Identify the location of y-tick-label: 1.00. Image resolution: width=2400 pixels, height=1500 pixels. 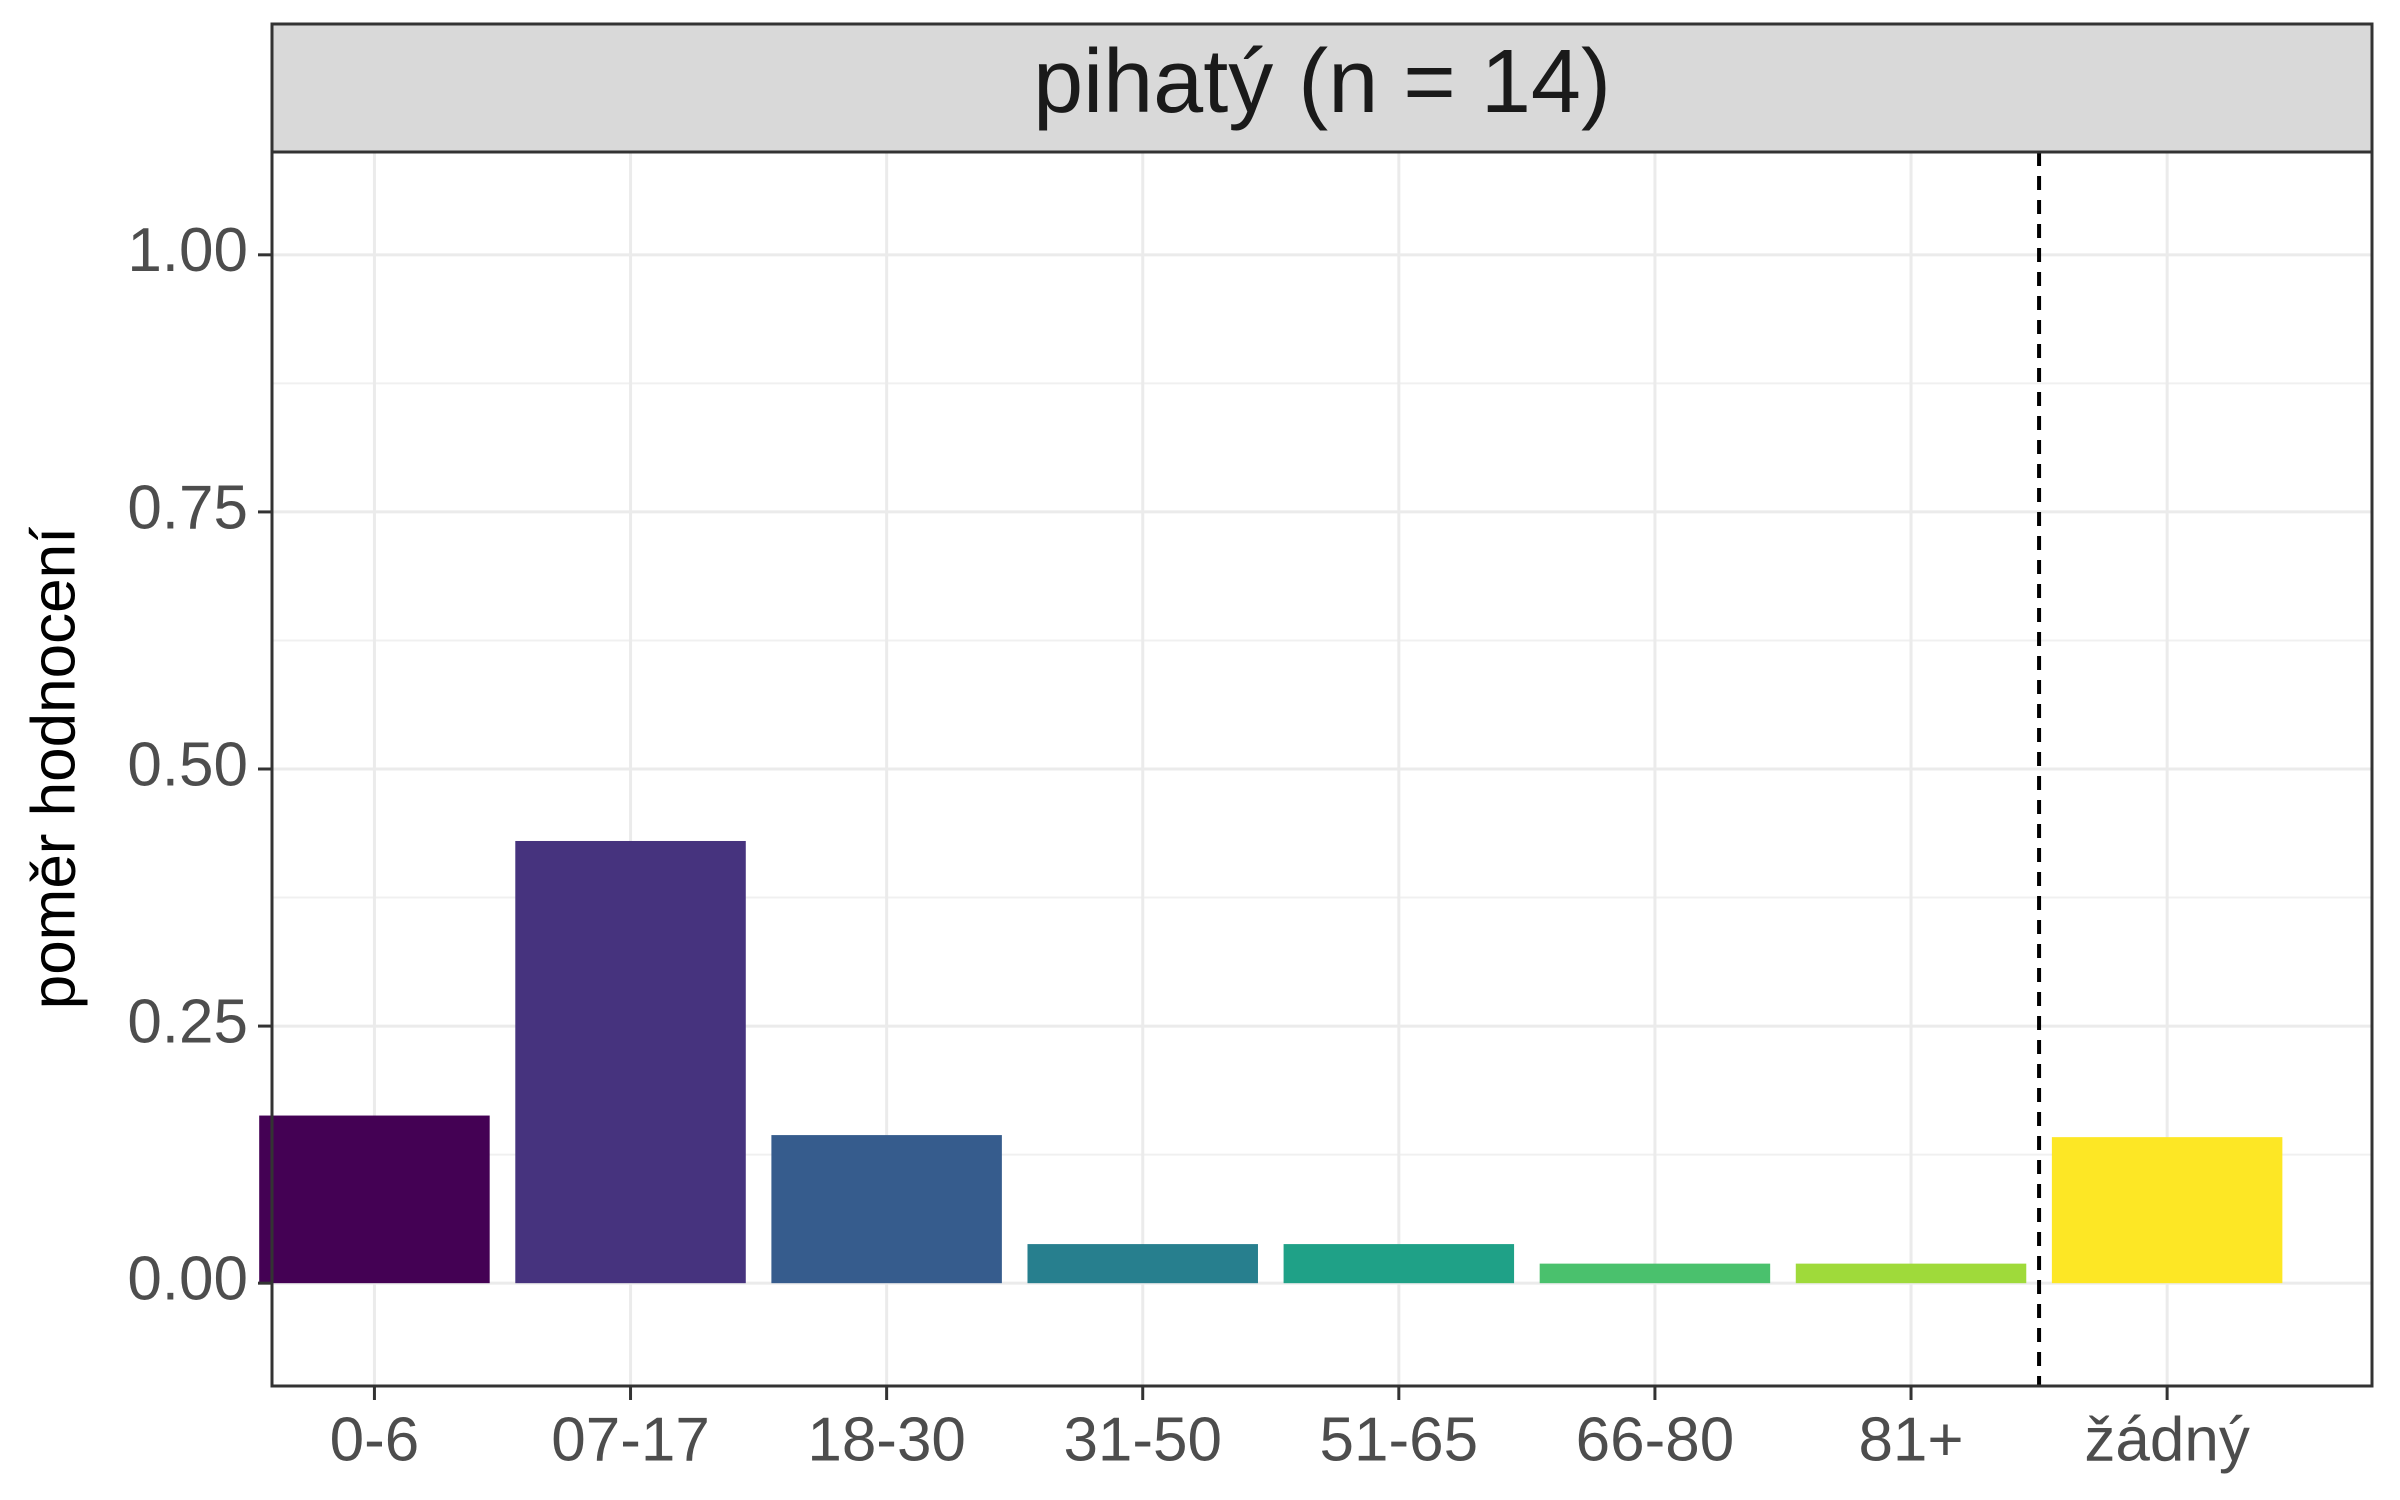
(187, 250).